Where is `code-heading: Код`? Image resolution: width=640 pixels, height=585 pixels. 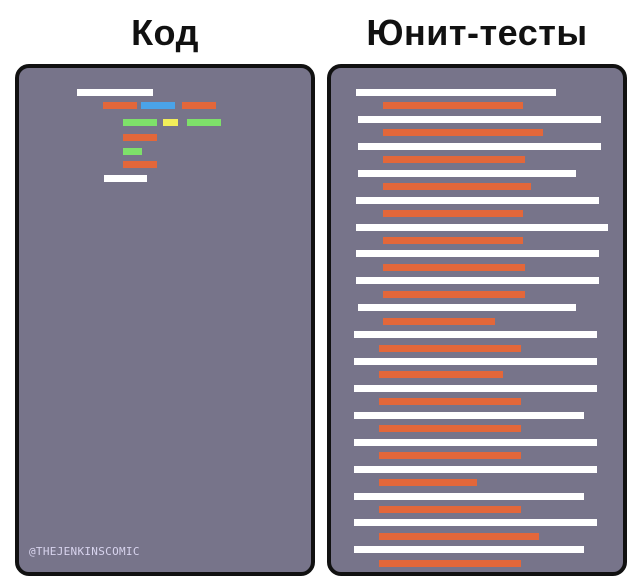 code-heading: Код is located at coordinates (165, 32).